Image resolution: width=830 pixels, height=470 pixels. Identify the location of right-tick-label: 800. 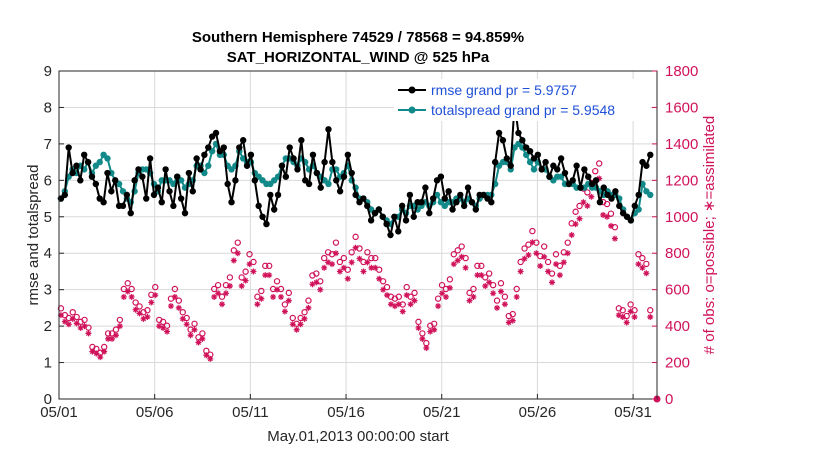
(677, 253).